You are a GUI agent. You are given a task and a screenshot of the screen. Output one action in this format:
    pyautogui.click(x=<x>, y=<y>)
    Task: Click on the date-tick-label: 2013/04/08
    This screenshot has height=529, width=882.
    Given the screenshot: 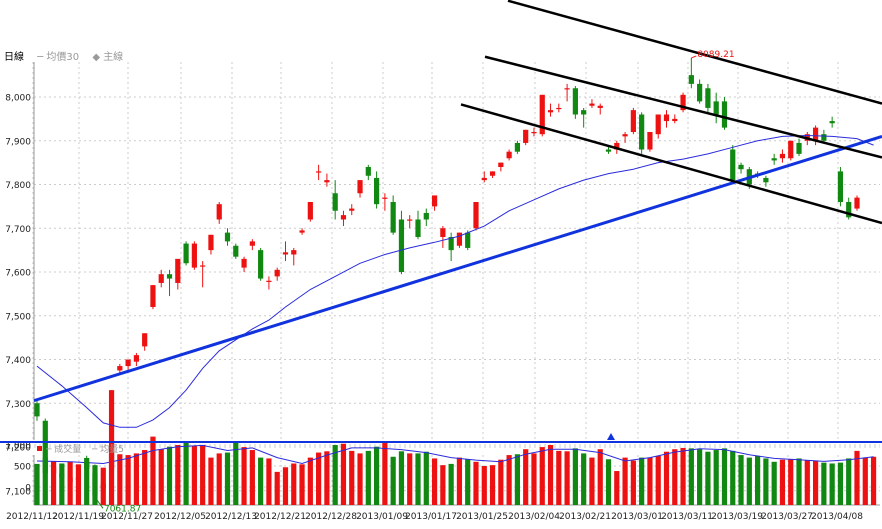 What is the action you would take?
    pyautogui.click(x=837, y=517)
    